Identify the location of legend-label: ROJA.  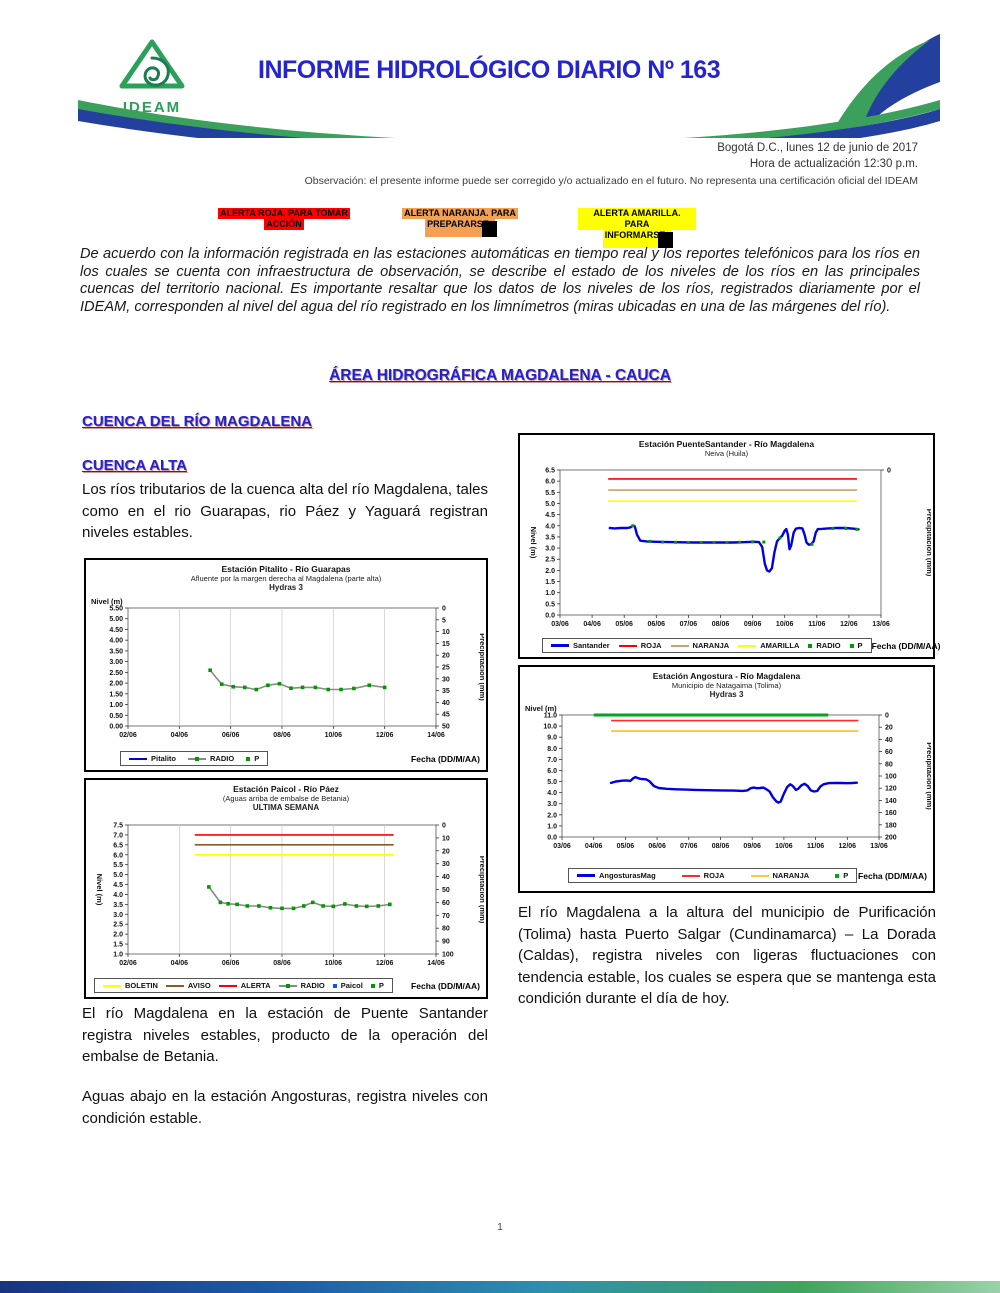
(714, 875).